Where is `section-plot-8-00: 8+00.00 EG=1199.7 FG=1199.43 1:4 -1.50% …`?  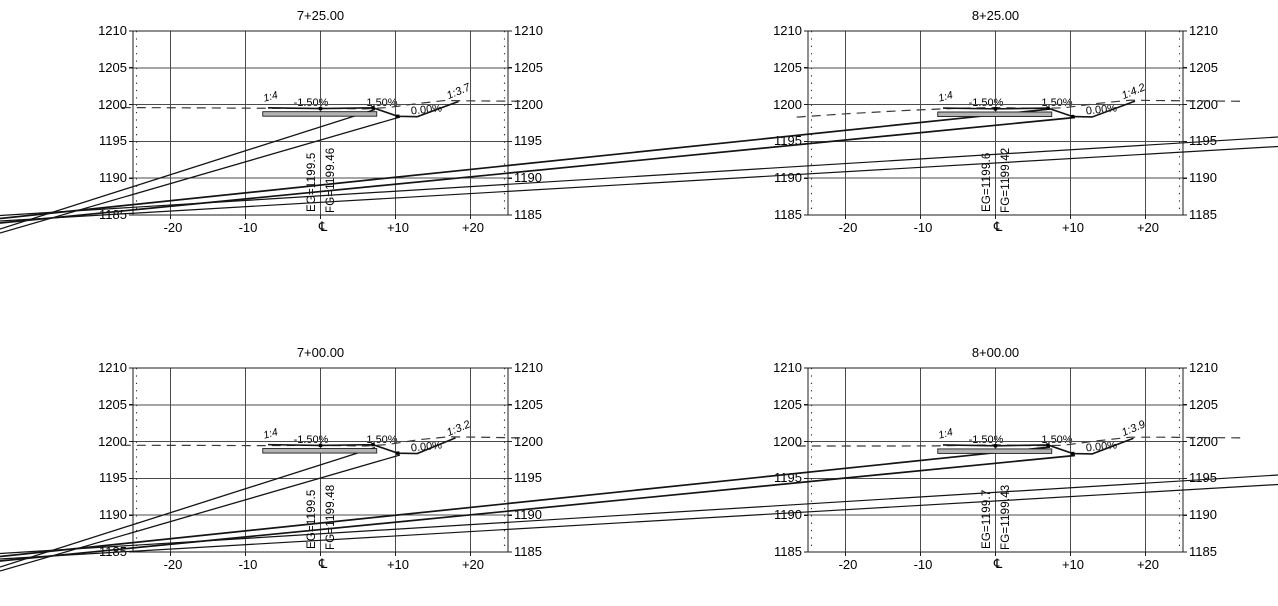 section-plot-8-00: 8+00.00 EG=1199.7 FG=1199.43 1:4 -1.50% … is located at coordinates (995, 458).